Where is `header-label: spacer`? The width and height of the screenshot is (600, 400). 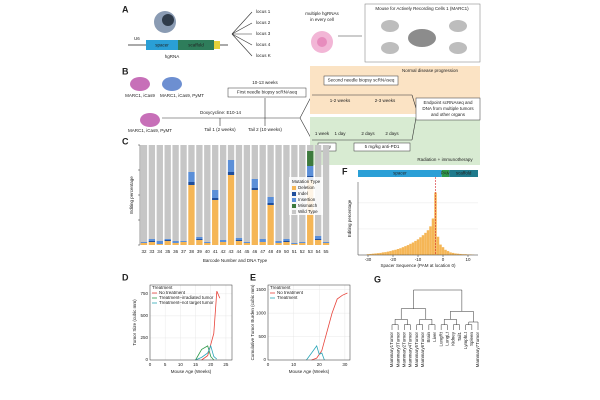 header-label: spacer is located at coordinates (400, 173).